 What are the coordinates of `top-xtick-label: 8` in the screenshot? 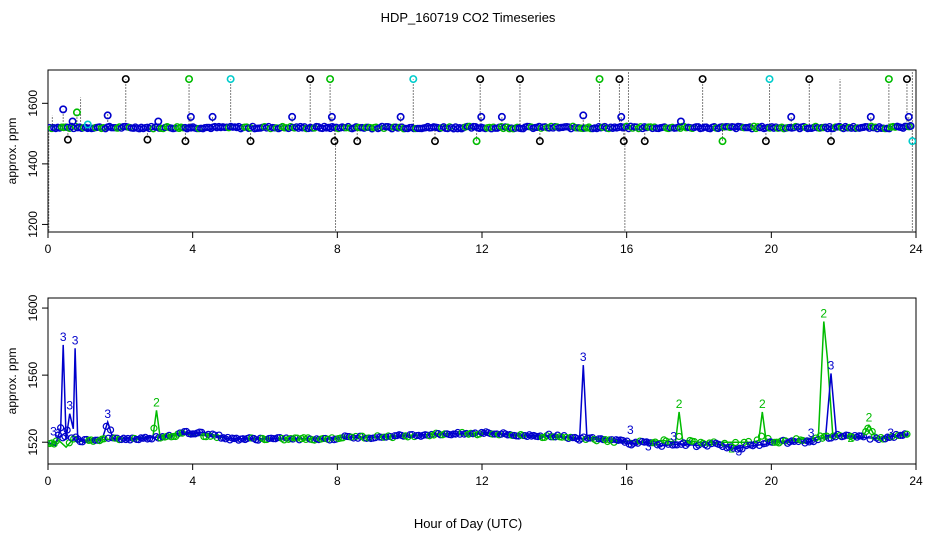 It's located at (337, 249).